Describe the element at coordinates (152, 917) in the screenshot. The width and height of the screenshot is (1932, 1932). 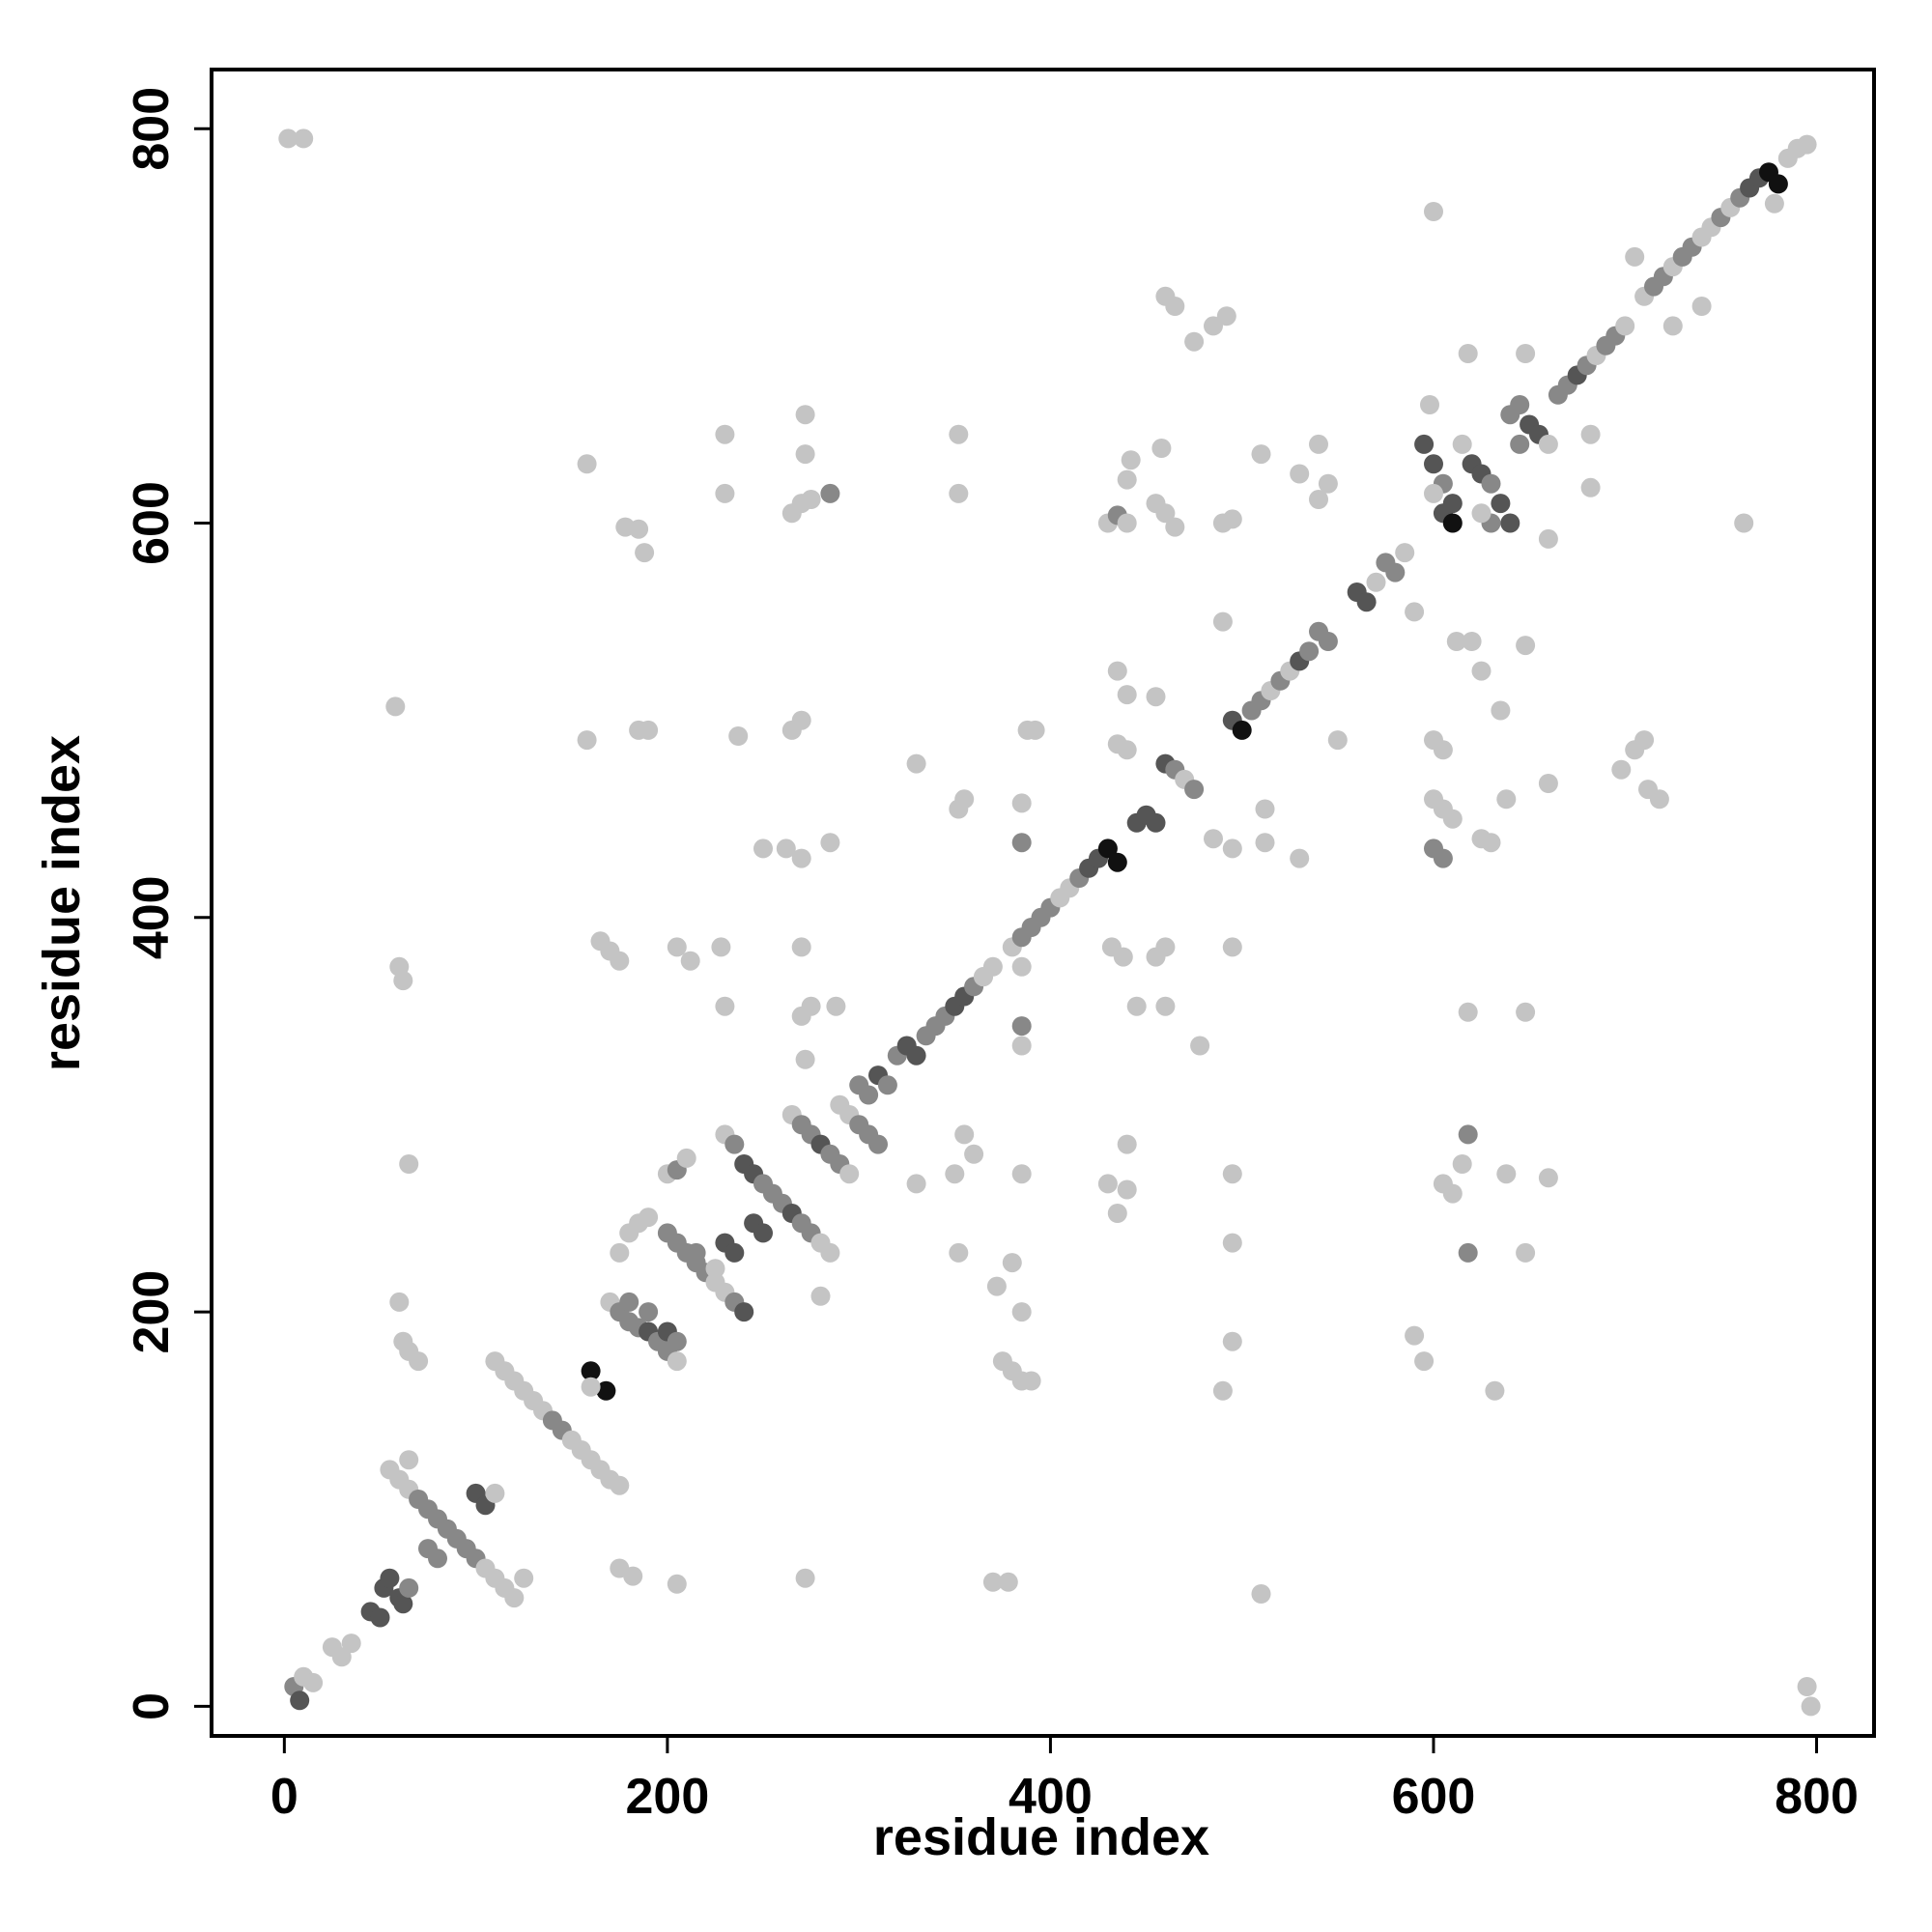
I see `y-tick-label-400: 400` at that location.